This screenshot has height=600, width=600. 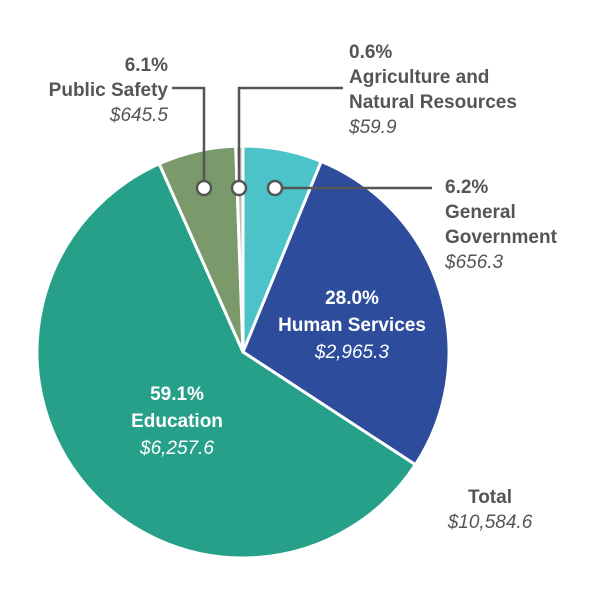 What do you see at coordinates (419, 77) in the screenshot?
I see `agriculture-label-line1: Agriculture and` at bounding box center [419, 77].